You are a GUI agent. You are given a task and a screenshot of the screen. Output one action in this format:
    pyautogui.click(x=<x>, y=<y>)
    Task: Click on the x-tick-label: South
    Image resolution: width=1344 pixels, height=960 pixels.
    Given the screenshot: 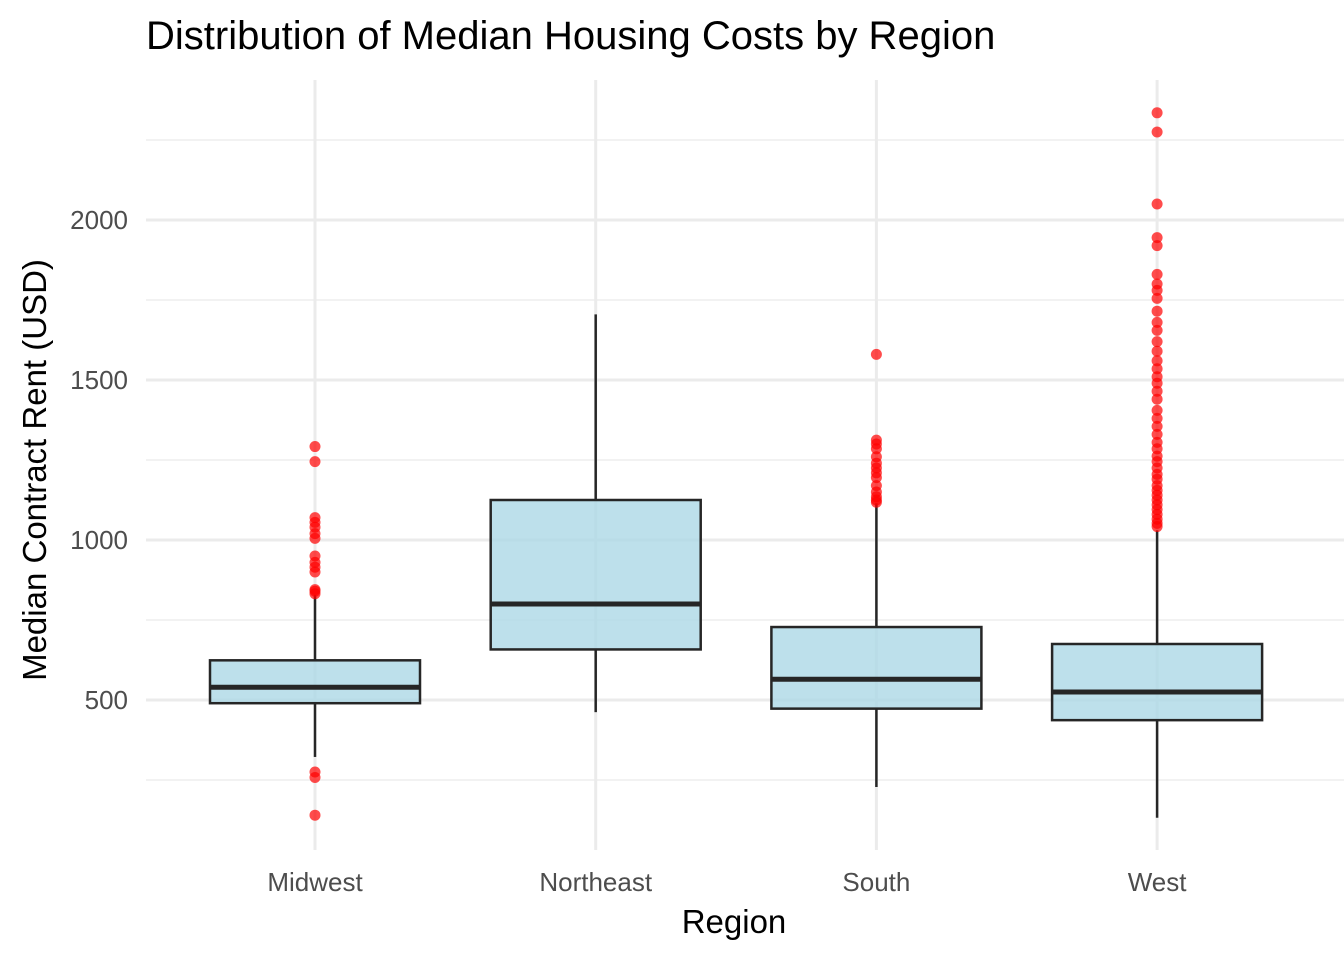 What is the action you would take?
    pyautogui.click(x=876, y=882)
    